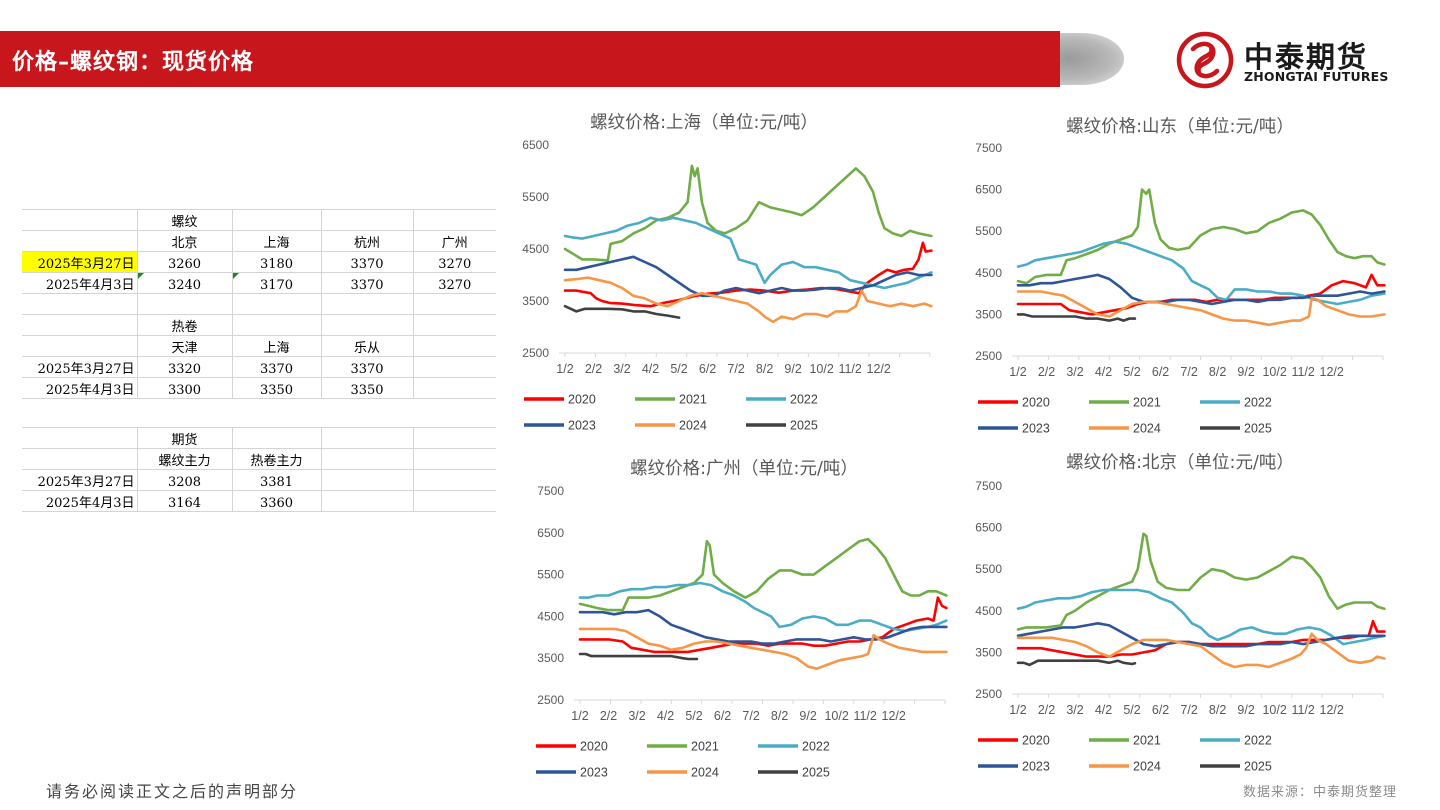 Image resolution: width=1440 pixels, height=810 pixels. I want to click on y-tick-label: 6500, so click(550, 533).